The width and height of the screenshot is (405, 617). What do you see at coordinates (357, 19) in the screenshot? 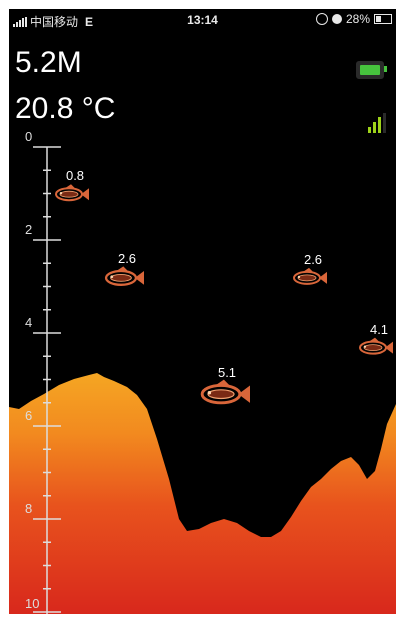
I see `battery-percent: 28%` at bounding box center [357, 19].